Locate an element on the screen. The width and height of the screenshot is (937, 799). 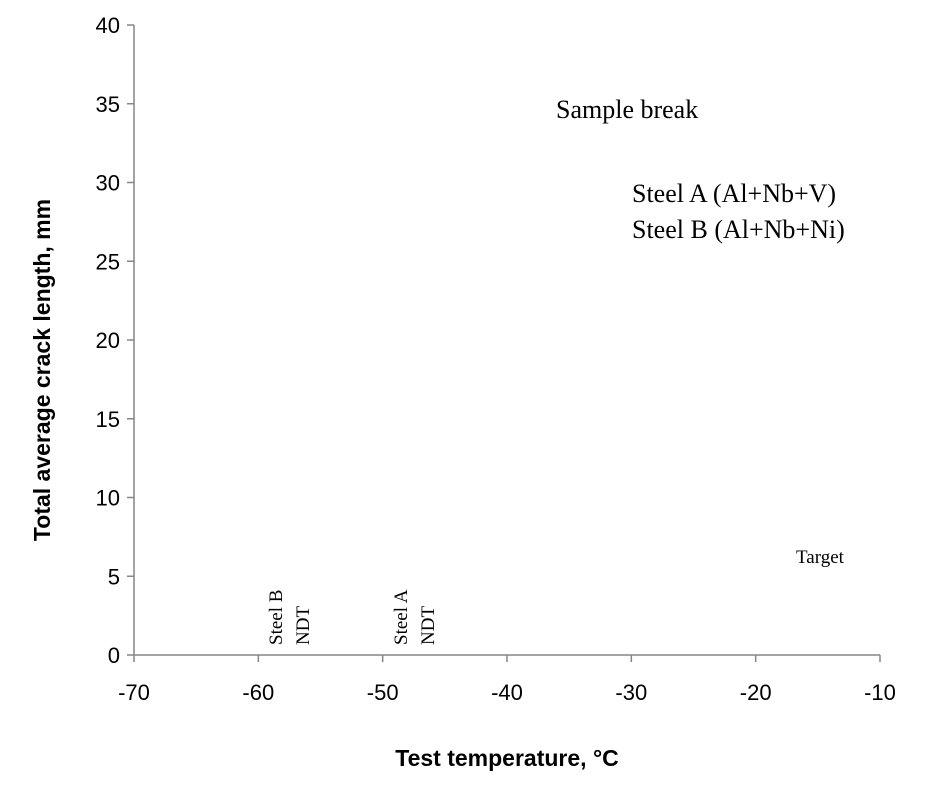
steel-a-ndt-label: NDT is located at coordinates (428, 625).